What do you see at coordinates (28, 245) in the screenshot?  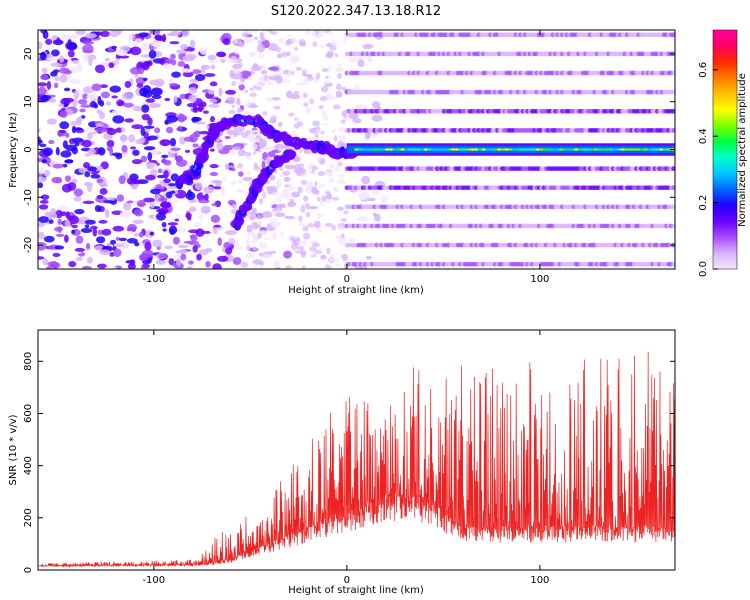 I see `heatmap-y-tick-label: -20` at bounding box center [28, 245].